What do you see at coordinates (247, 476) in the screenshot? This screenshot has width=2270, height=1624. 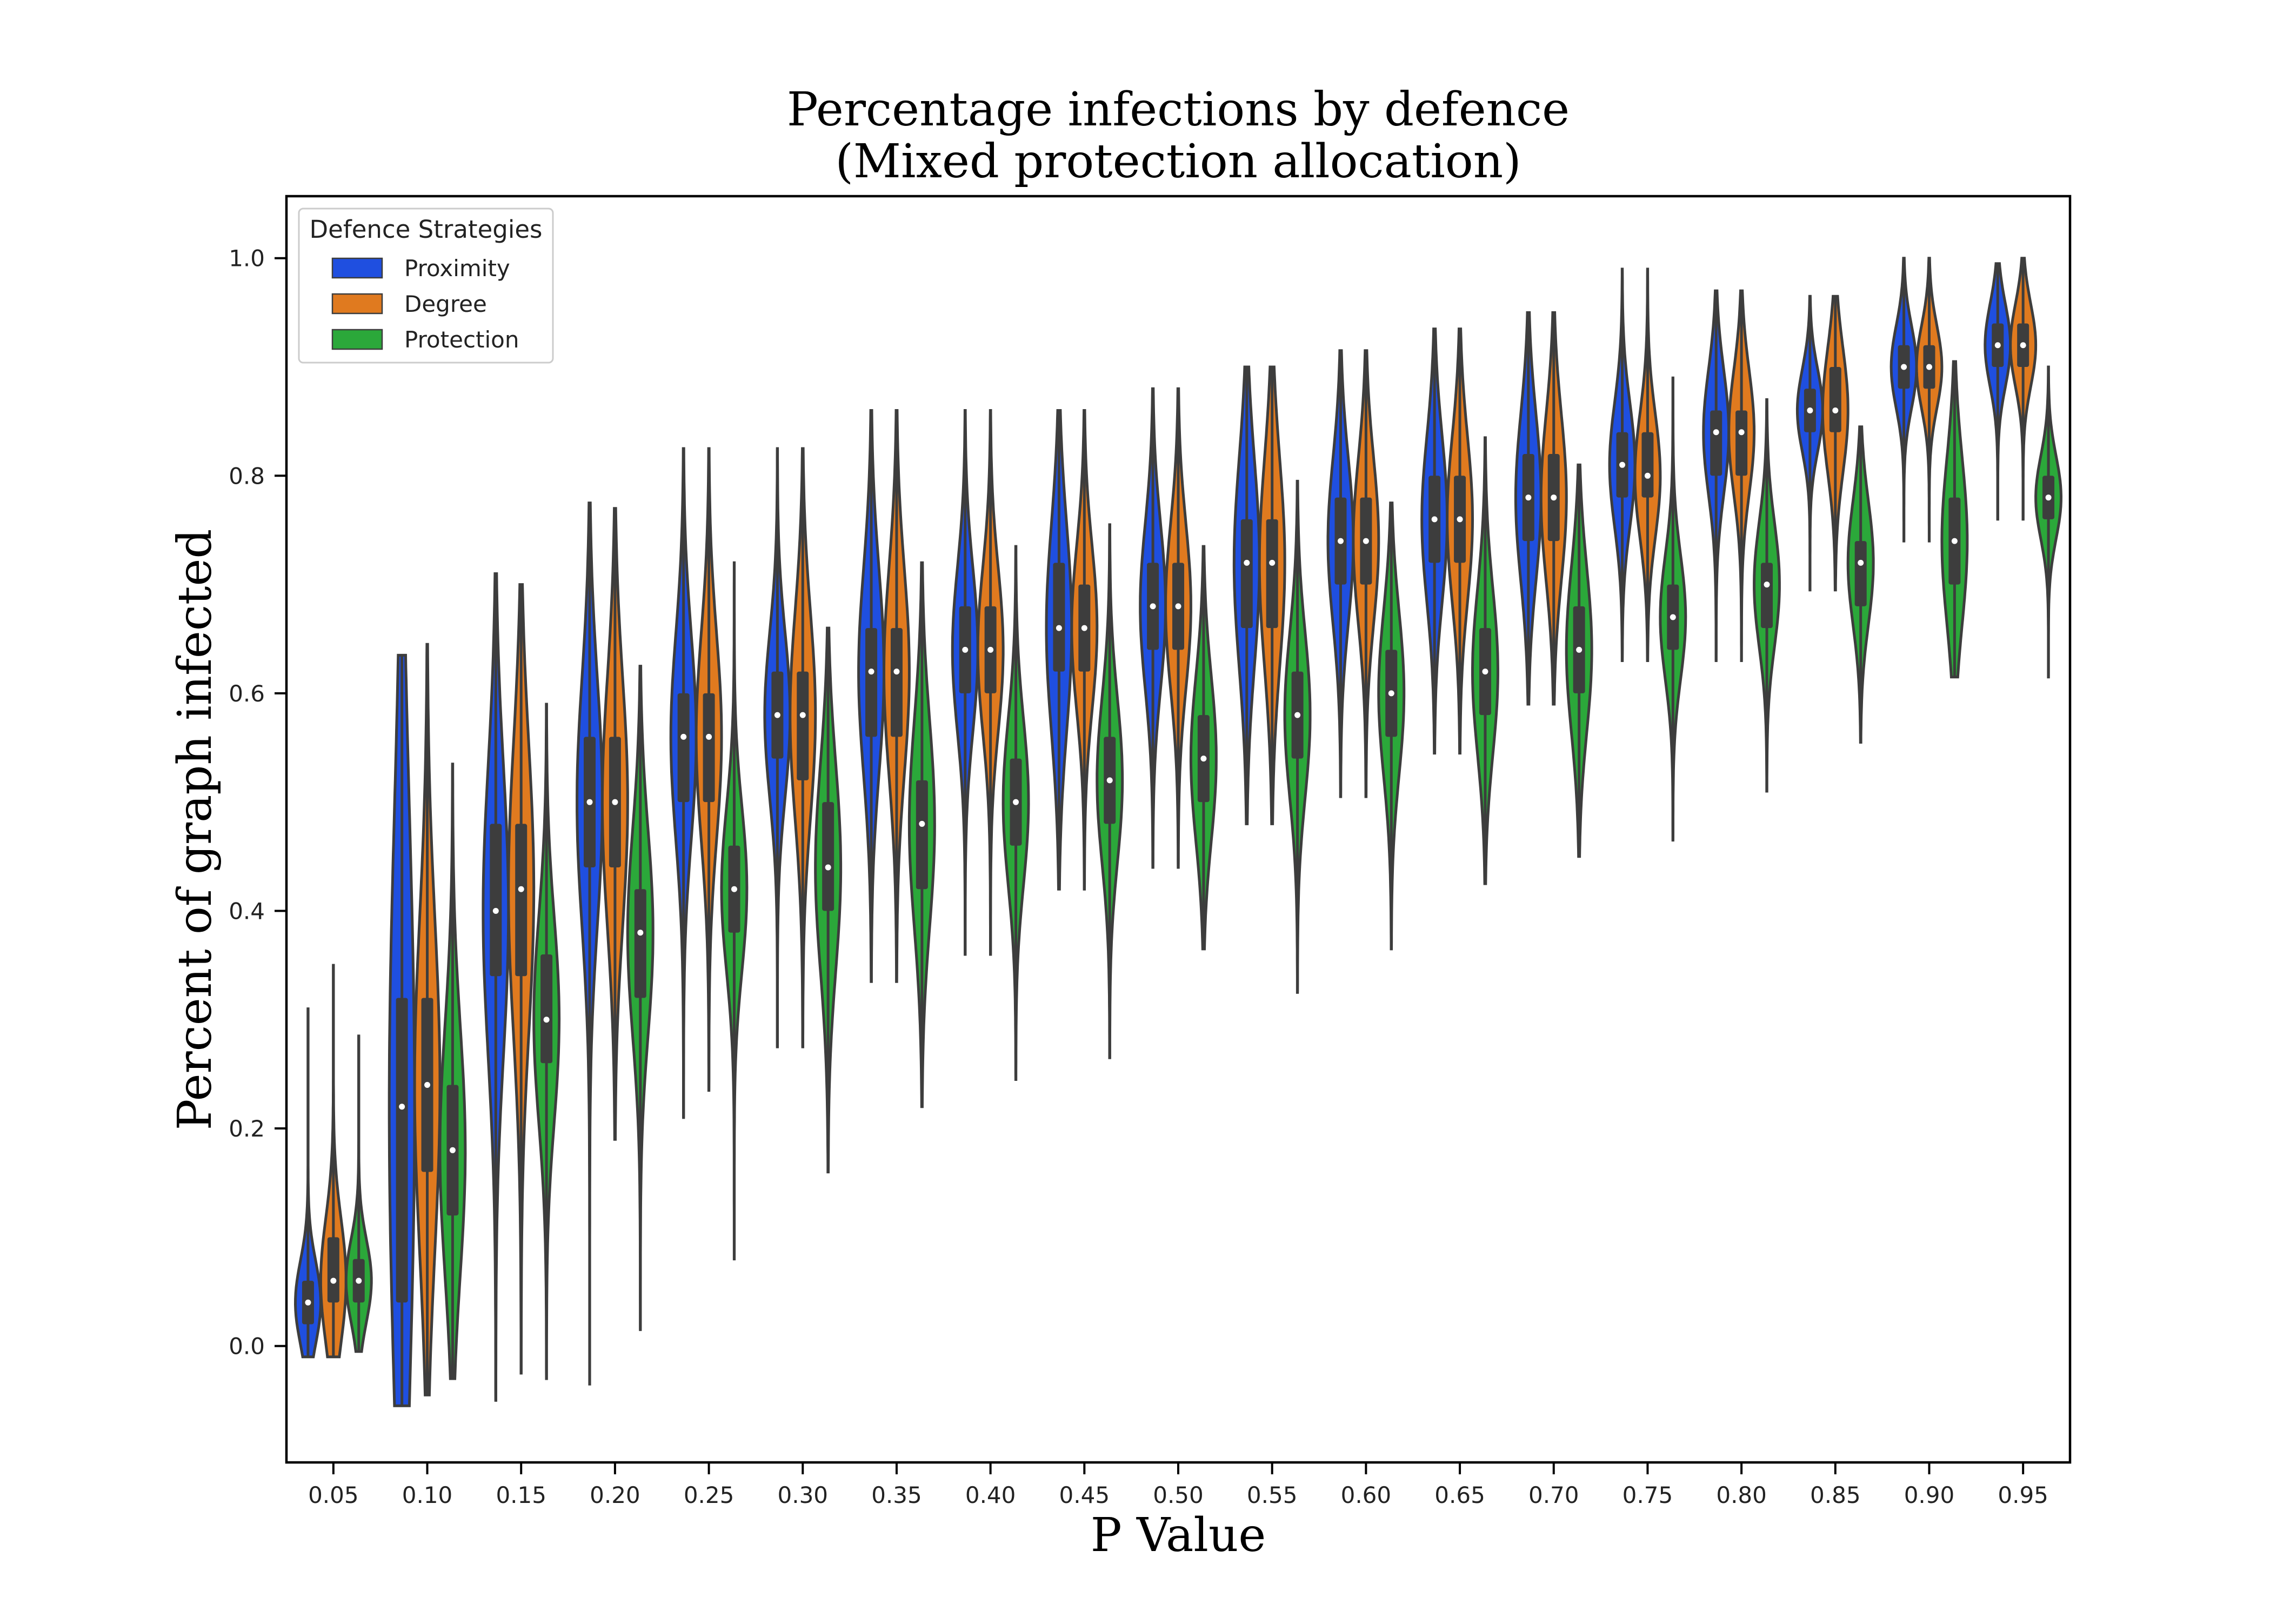 I see `y-tick-label: 0.8` at bounding box center [247, 476].